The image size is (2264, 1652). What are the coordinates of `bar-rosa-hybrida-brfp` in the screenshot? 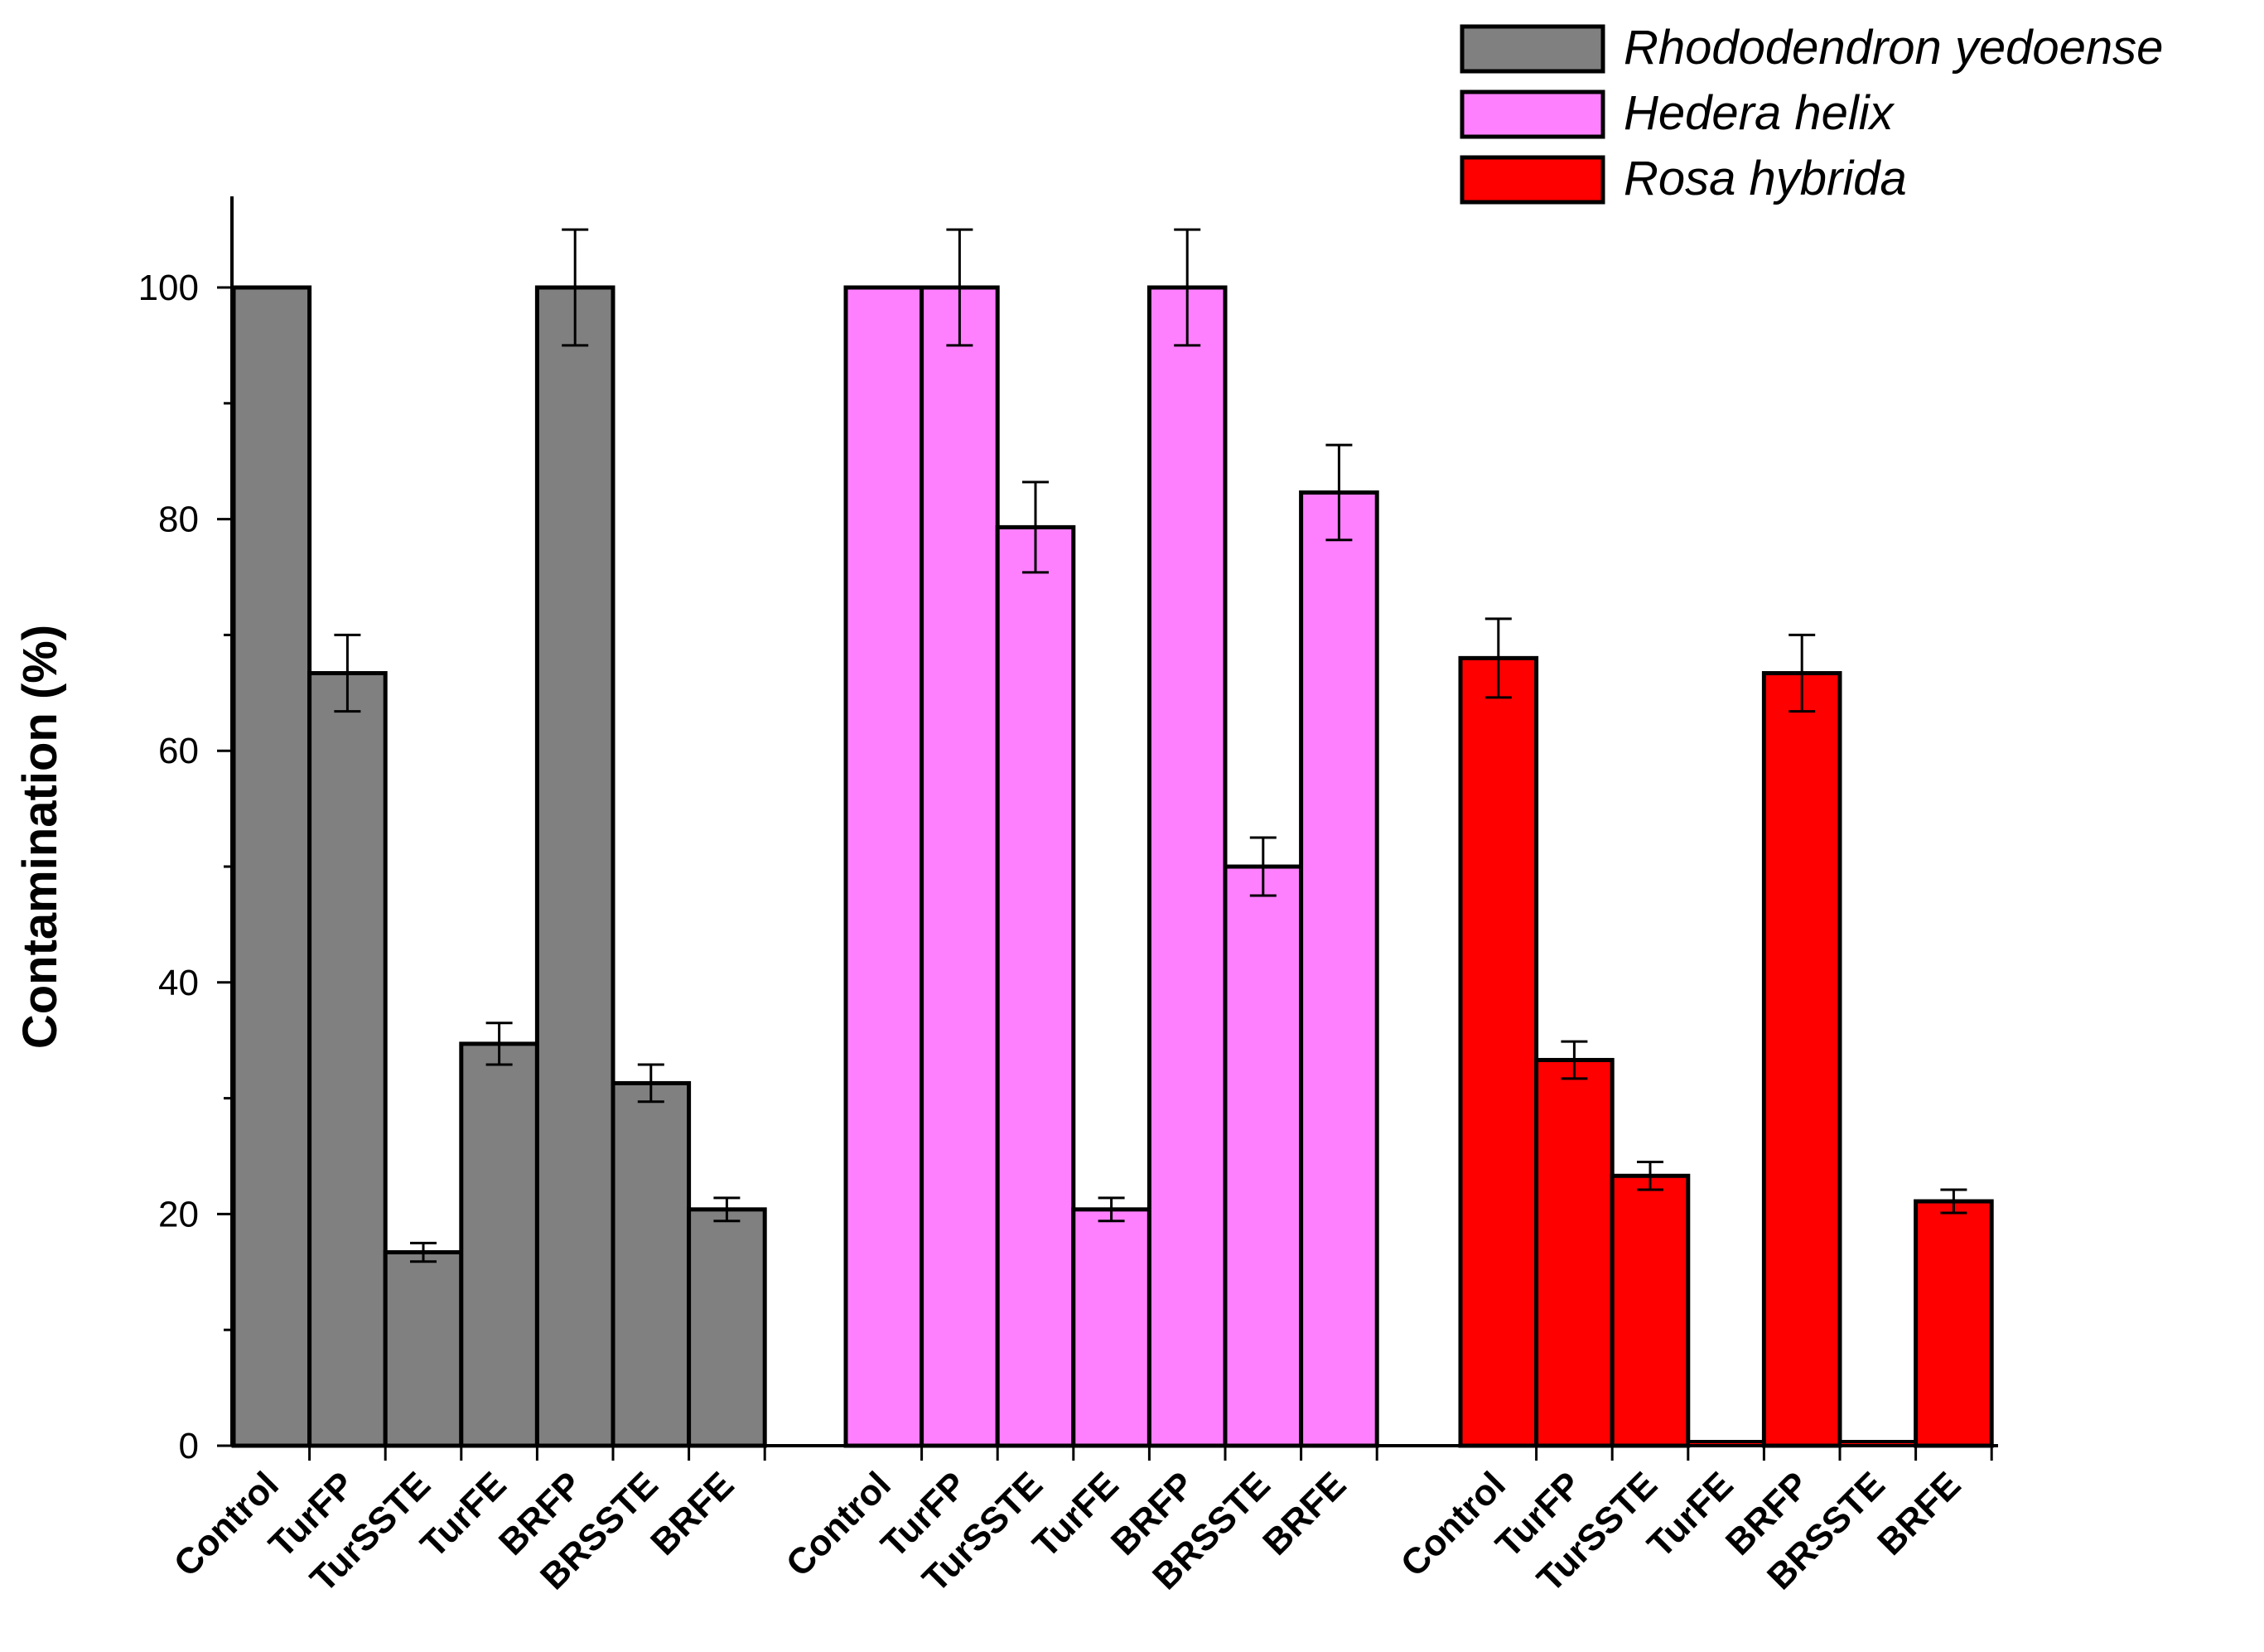 It's located at (1801, 1059).